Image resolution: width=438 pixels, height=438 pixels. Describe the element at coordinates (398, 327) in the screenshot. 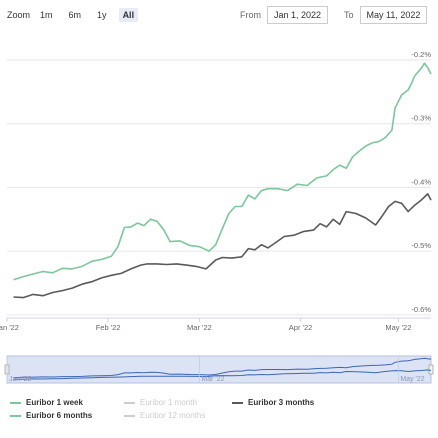

I see `x-tick-label: May '22` at that location.